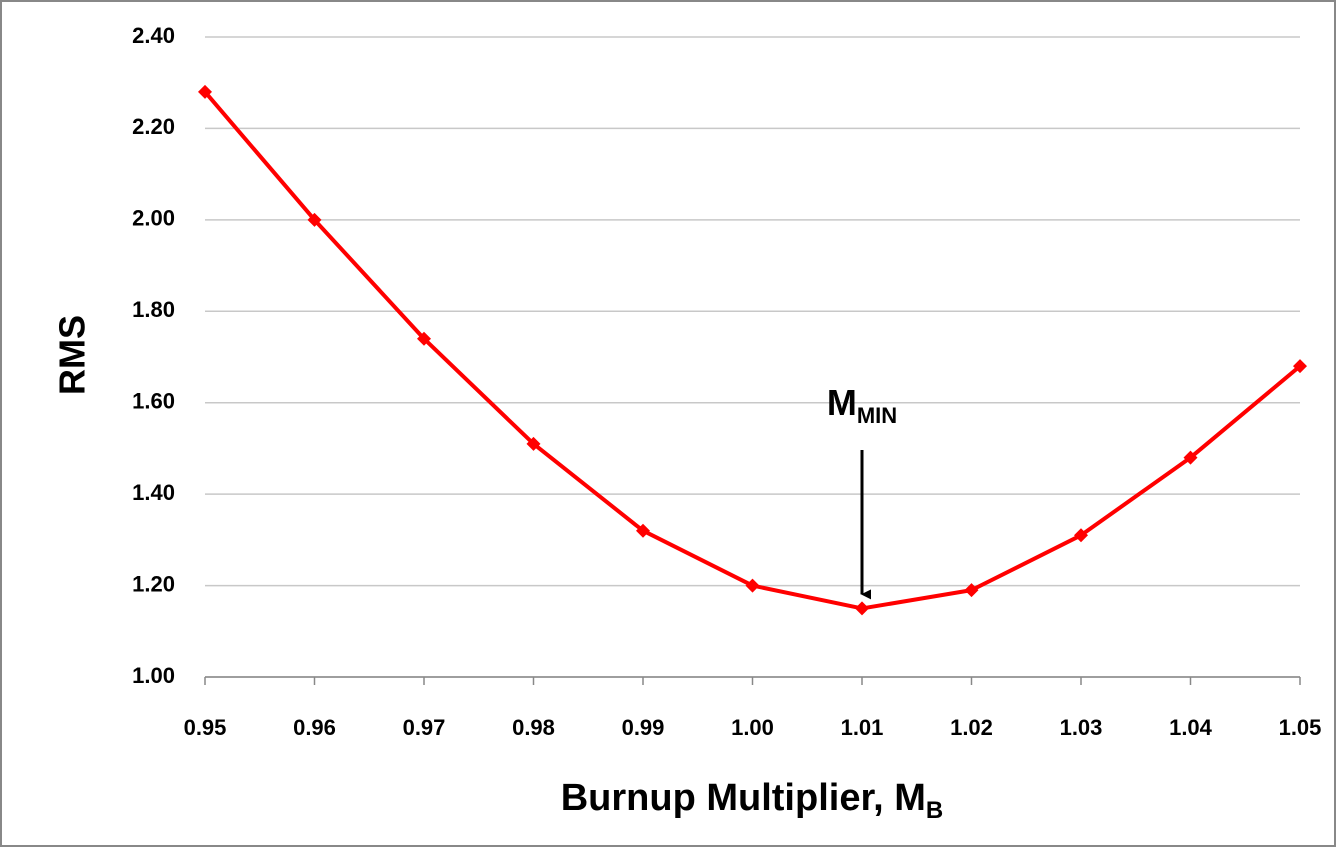 The height and width of the screenshot is (848, 1337). Describe the element at coordinates (1191, 727) in the screenshot. I see `x-tick-label: 1.04` at that location.